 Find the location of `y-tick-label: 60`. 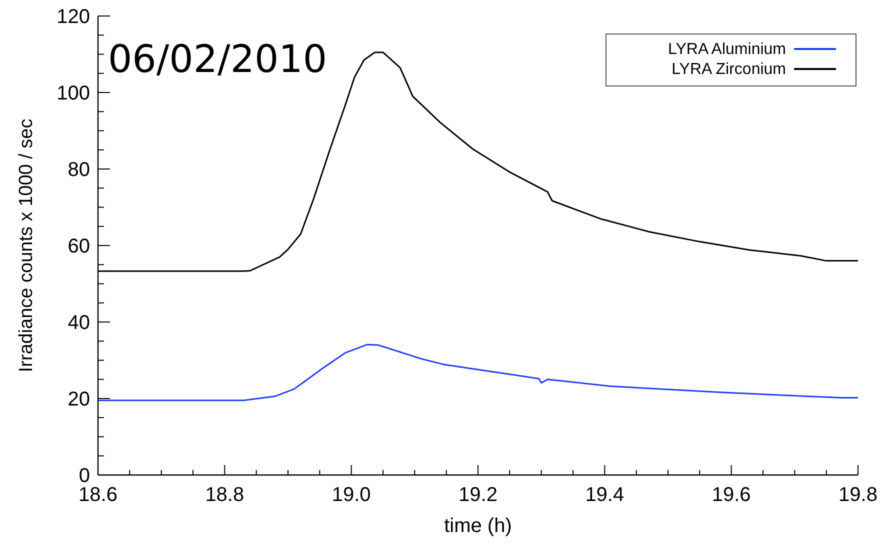

y-tick-label: 60 is located at coordinates (79, 247).